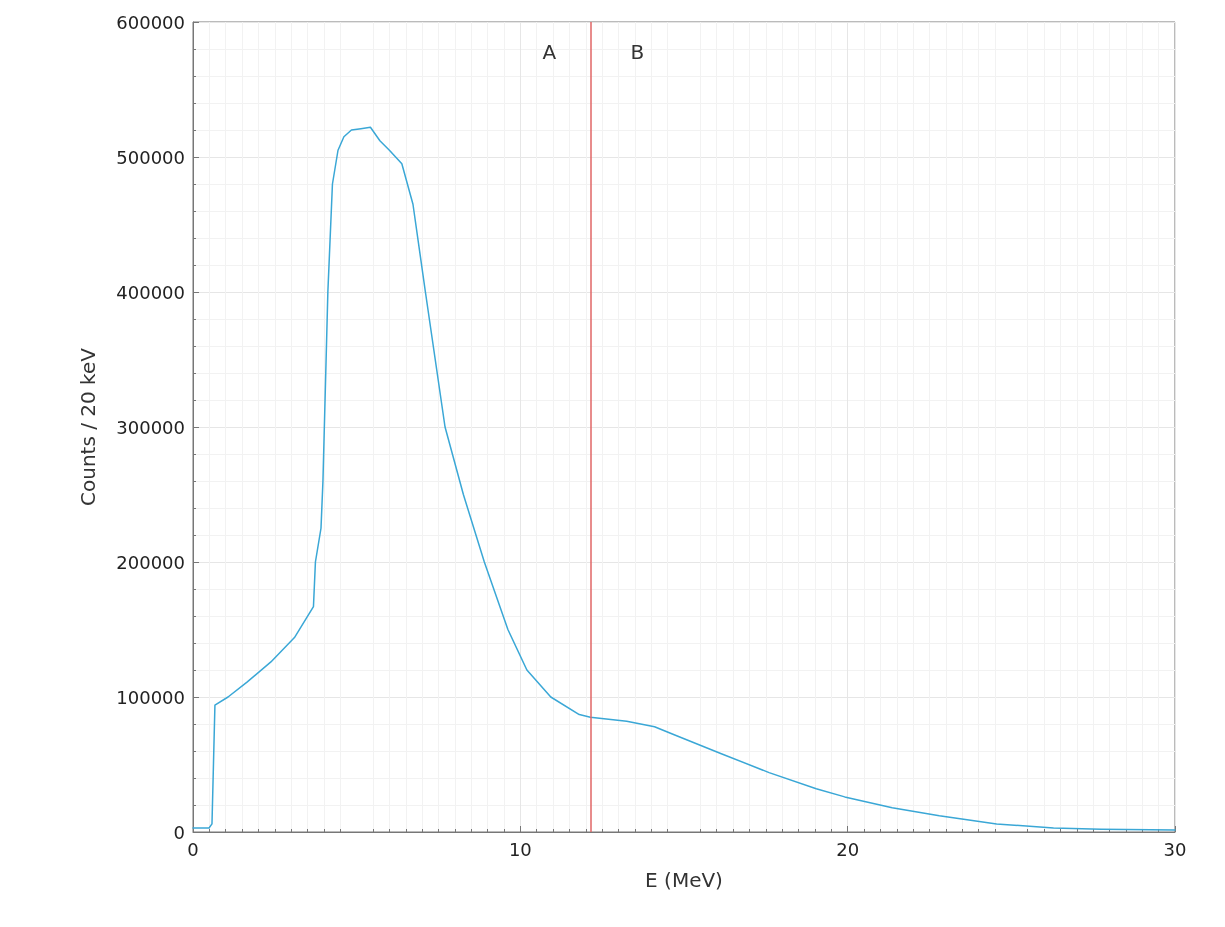  What do you see at coordinates (150, 562) in the screenshot?
I see `y-tick-label: 200000` at bounding box center [150, 562].